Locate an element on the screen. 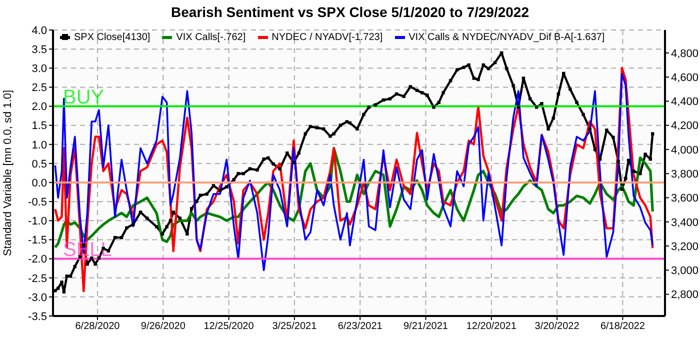 This screenshot has height=338, width=700. y2-tick-label: 2,800 is located at coordinates (685, 295).